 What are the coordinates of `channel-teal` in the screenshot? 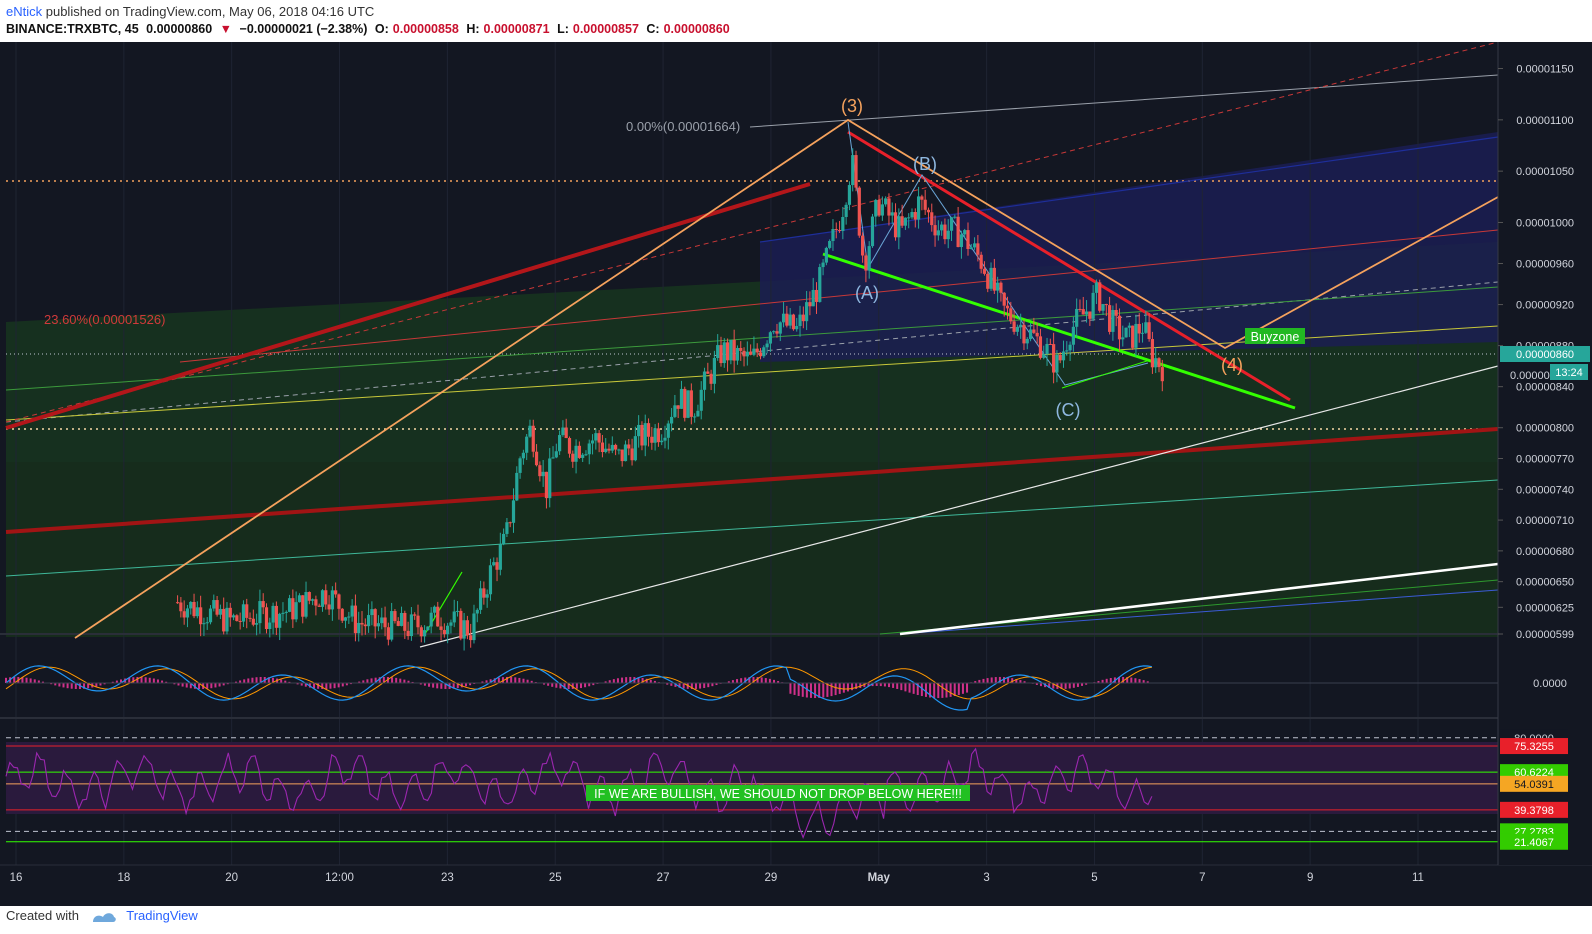 It's located at (752, 528).